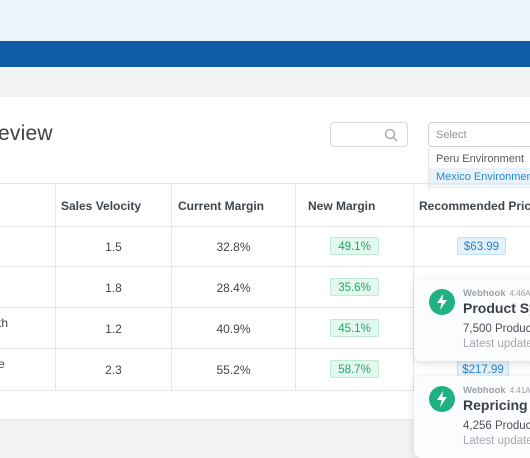 This screenshot has height=458, width=530. I want to click on nav-bar, so click(265, 54).